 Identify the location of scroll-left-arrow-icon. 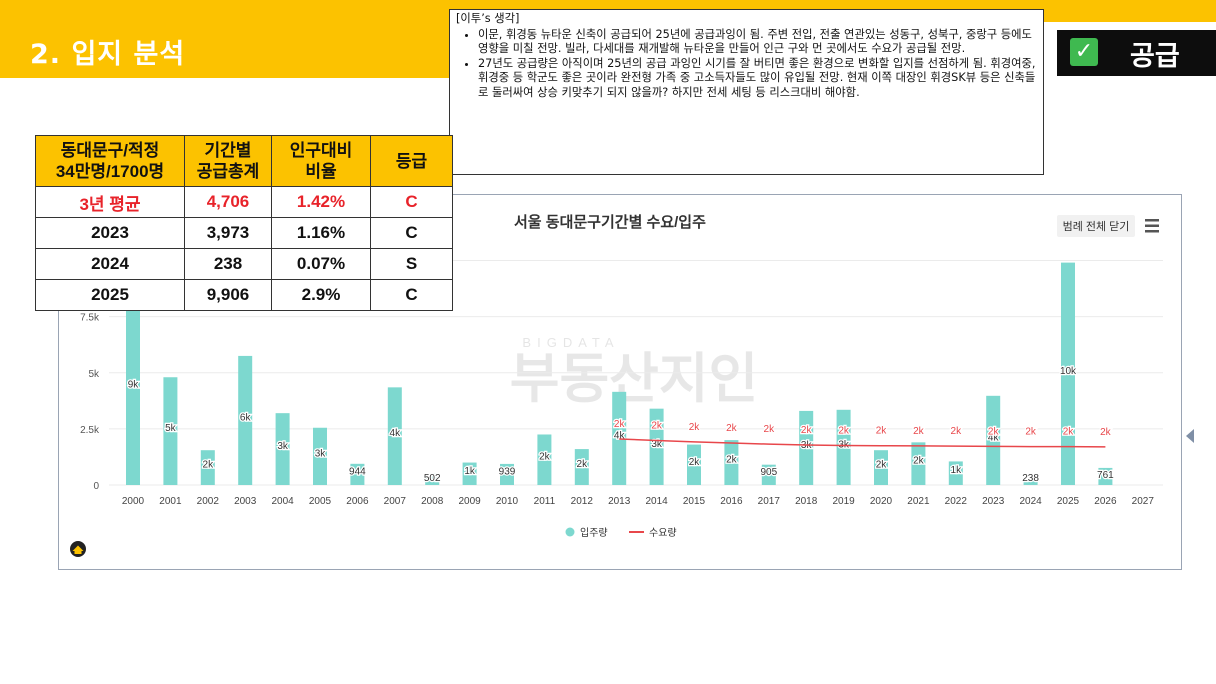
(1190, 436).